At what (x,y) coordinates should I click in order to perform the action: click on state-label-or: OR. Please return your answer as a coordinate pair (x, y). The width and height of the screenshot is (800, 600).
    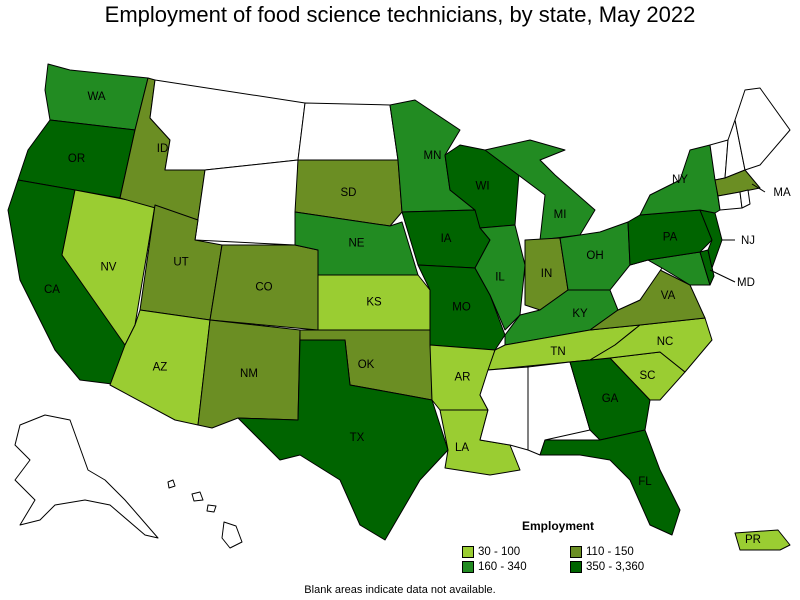
    Looking at the image, I should click on (76, 159).